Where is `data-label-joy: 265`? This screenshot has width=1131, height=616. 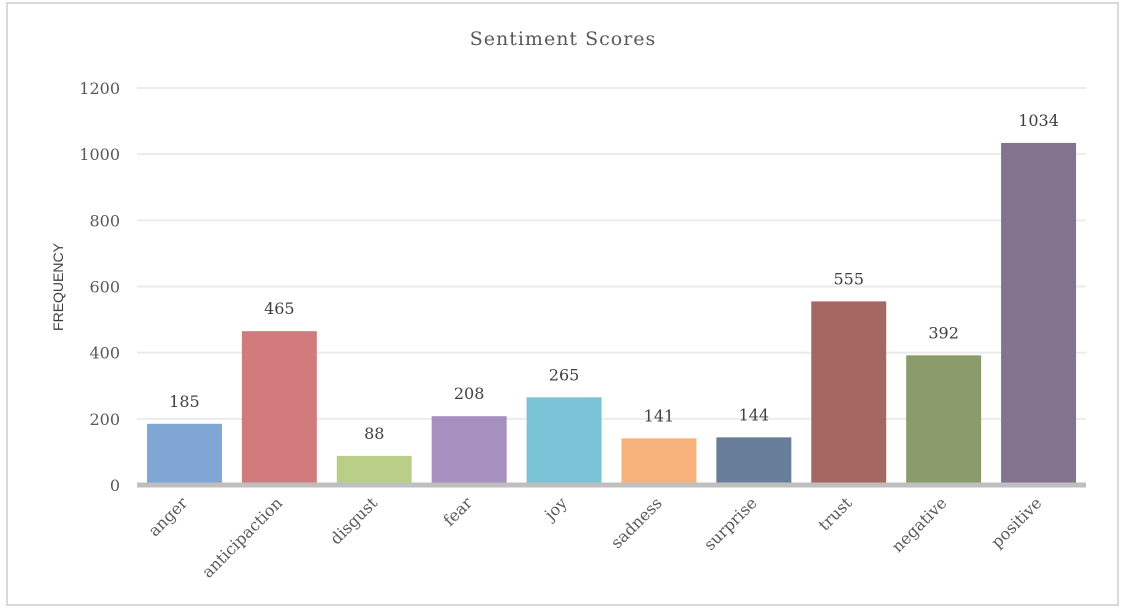
data-label-joy: 265 is located at coordinates (564, 374).